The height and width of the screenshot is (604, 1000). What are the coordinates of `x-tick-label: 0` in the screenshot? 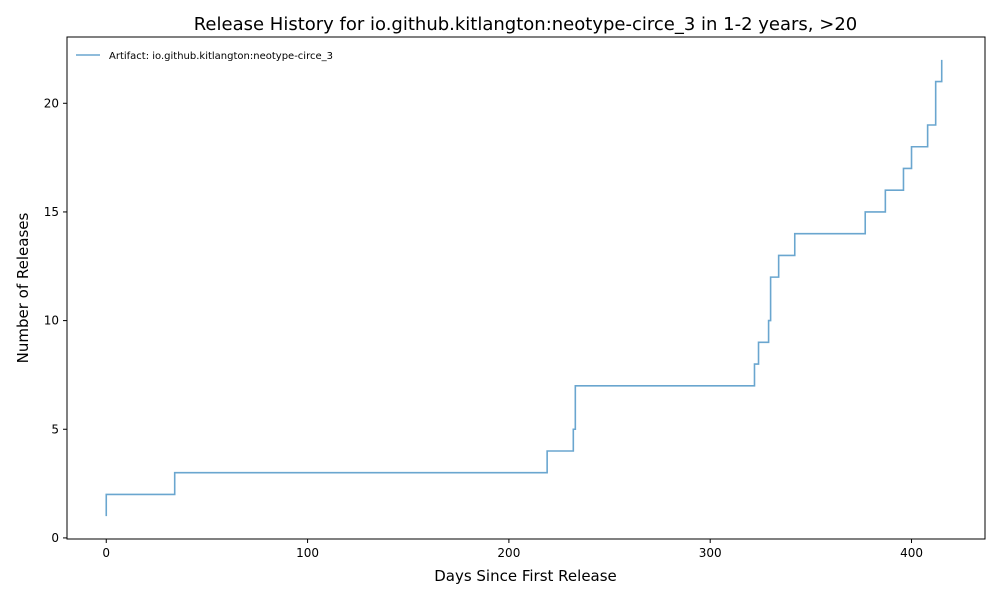 It's located at (106, 553).